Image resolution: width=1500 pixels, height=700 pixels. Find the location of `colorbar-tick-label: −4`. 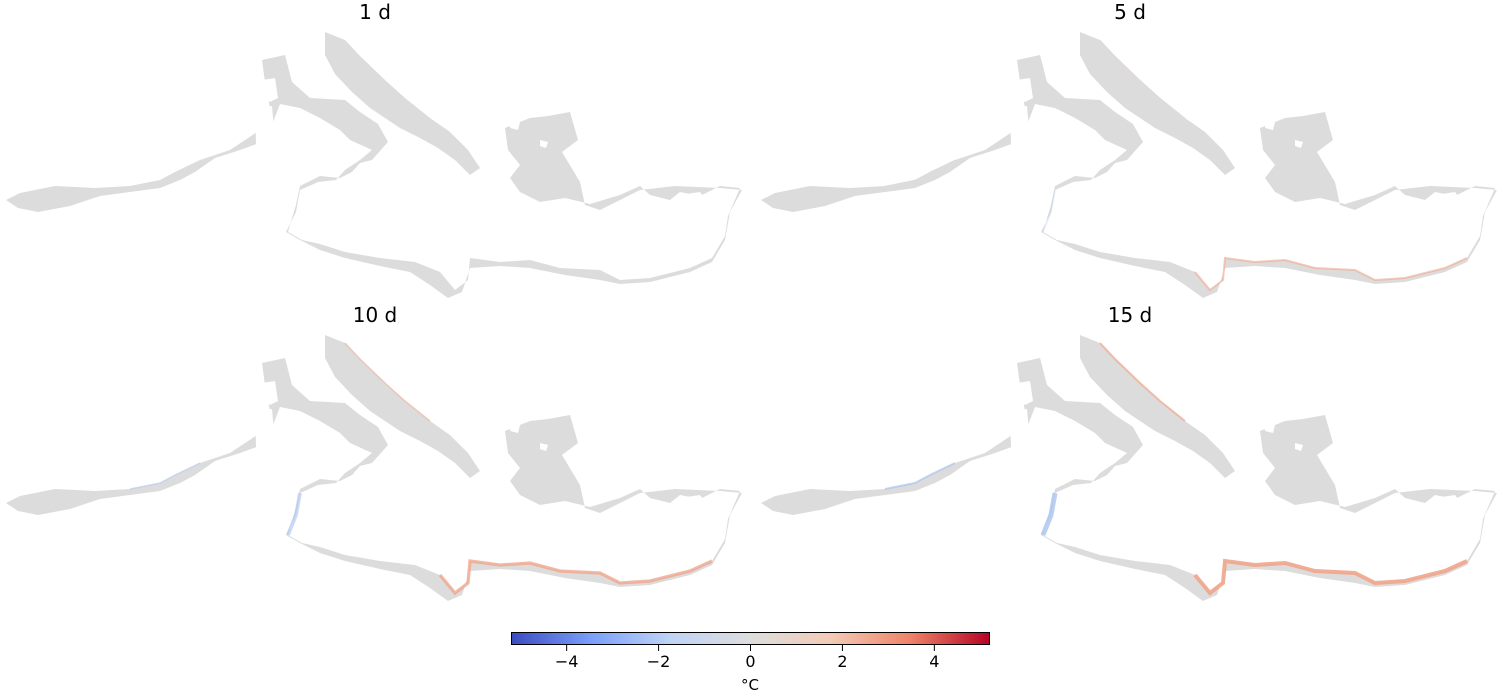

colorbar-tick-label: −4 is located at coordinates (566, 661).